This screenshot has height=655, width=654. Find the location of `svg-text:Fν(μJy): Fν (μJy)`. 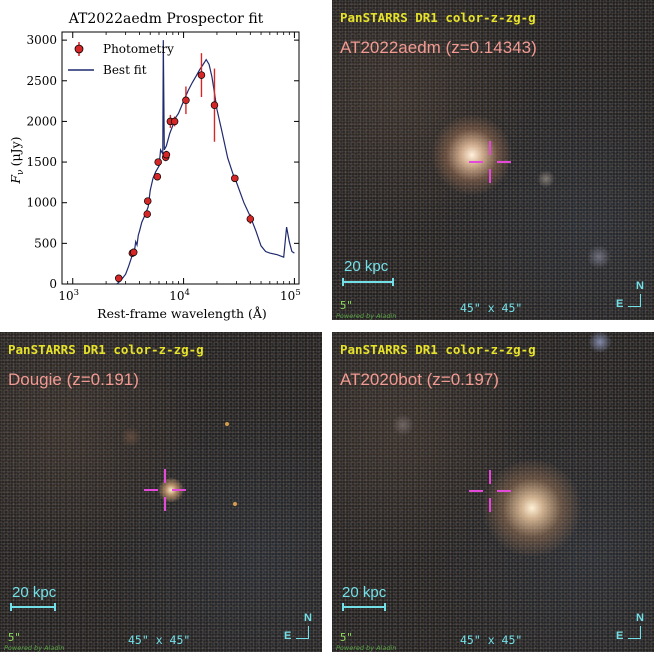

svg-text:Fν(μJy): Fν (μJy) is located at coordinates (17, 160).